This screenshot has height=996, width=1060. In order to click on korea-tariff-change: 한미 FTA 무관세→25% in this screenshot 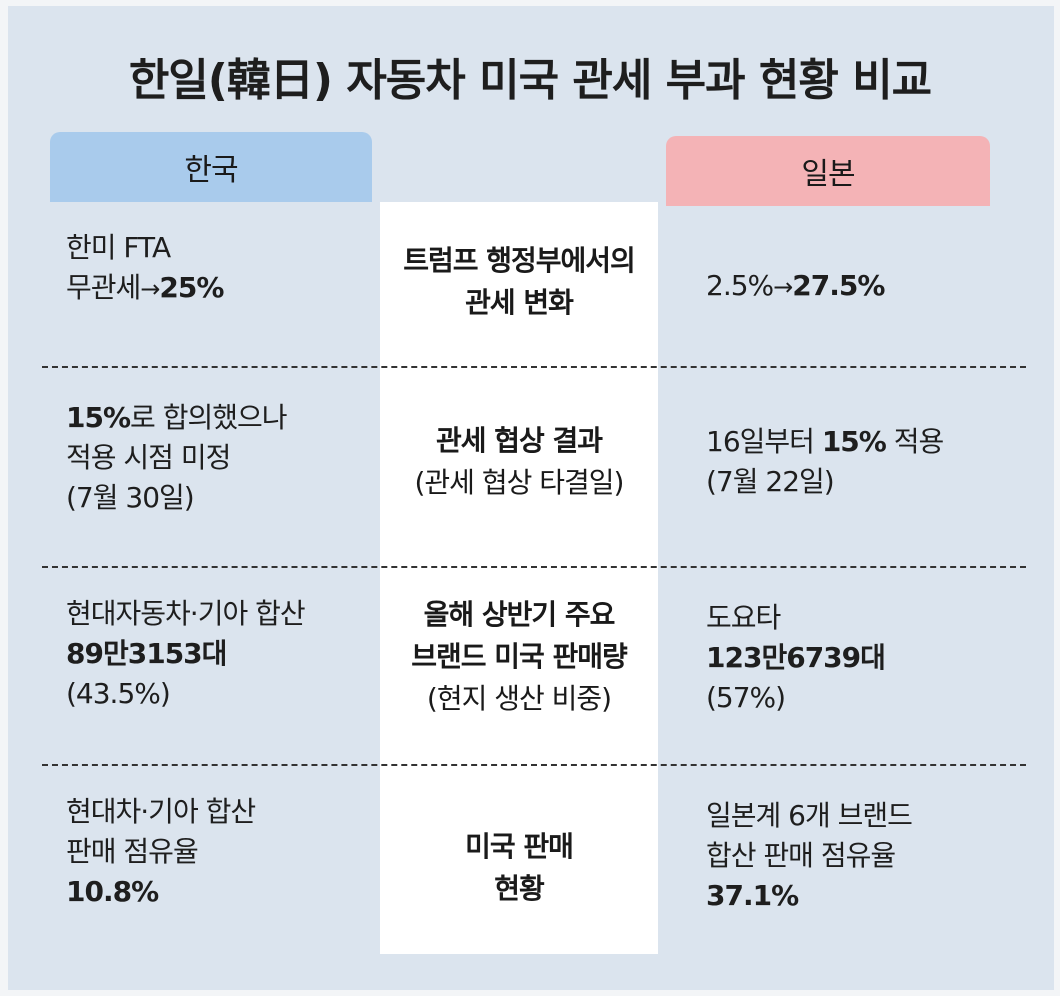, I will do `click(145, 268)`.